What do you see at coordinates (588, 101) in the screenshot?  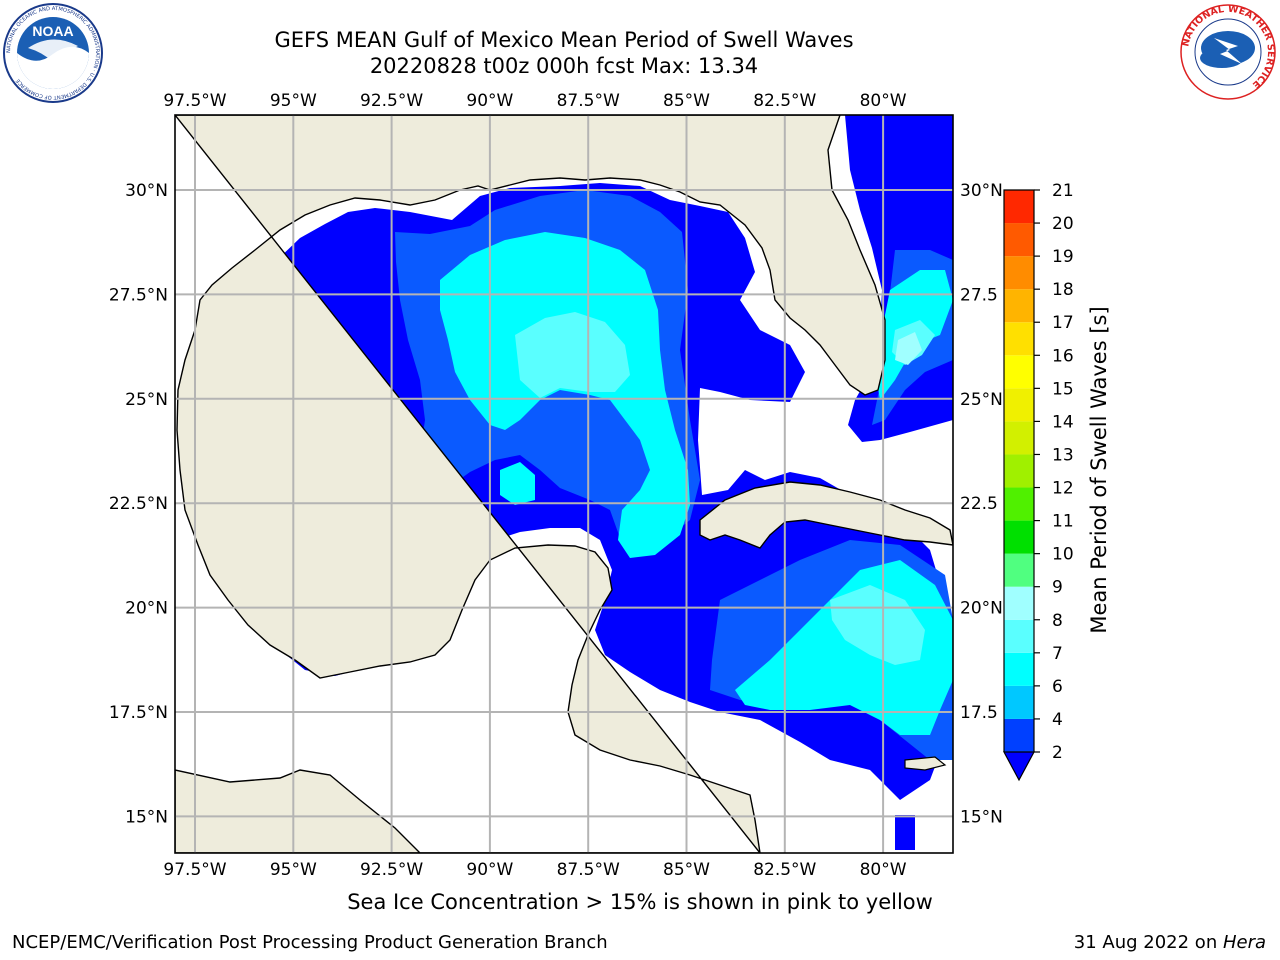 I see `lon-label-top: 87.5°W` at bounding box center [588, 101].